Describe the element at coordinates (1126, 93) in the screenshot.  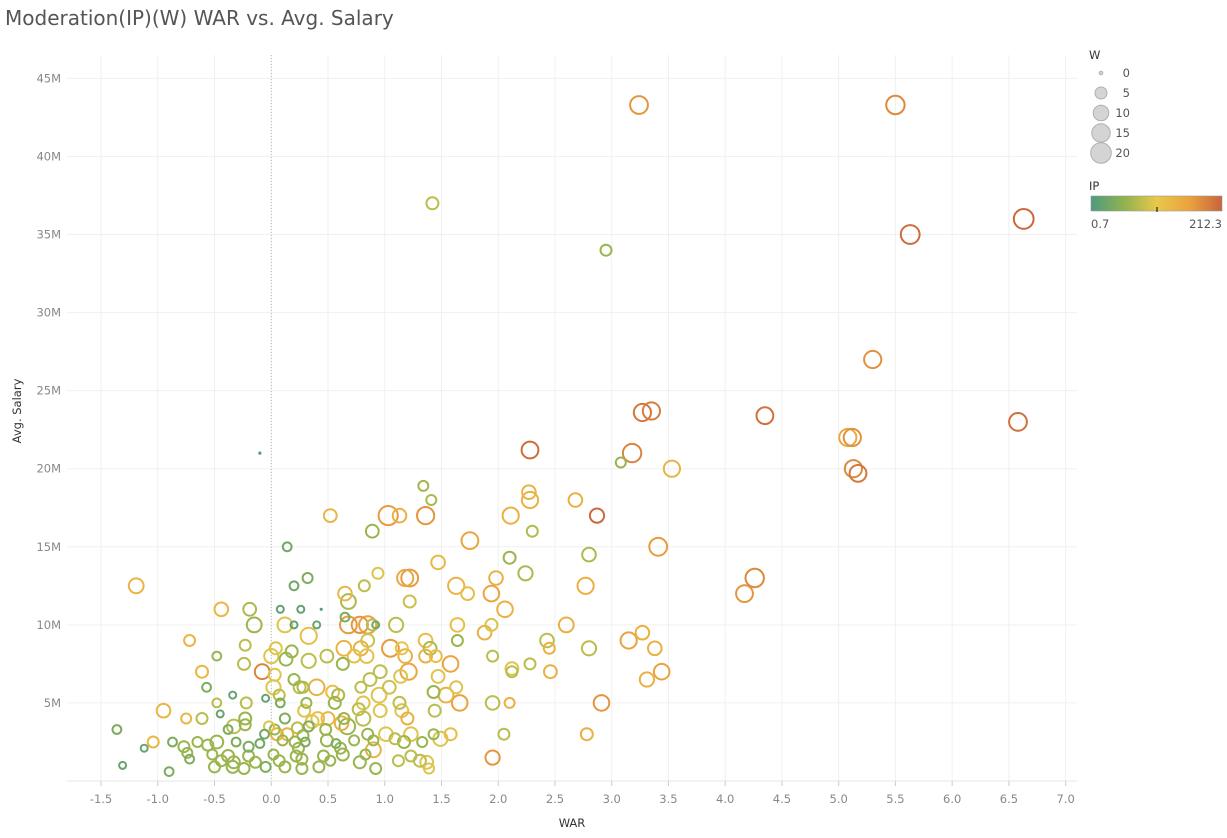
I see `size-legend-label: 5` at that location.